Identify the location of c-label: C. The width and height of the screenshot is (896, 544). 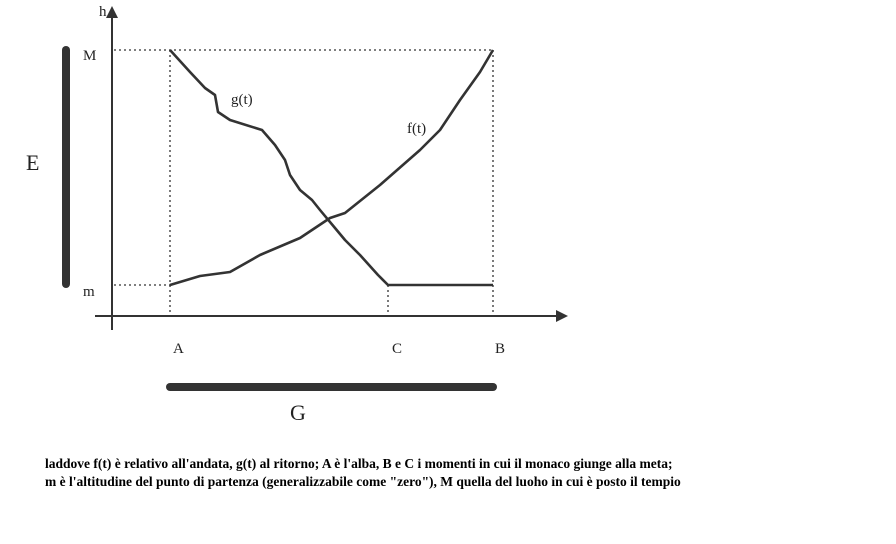
(397, 349).